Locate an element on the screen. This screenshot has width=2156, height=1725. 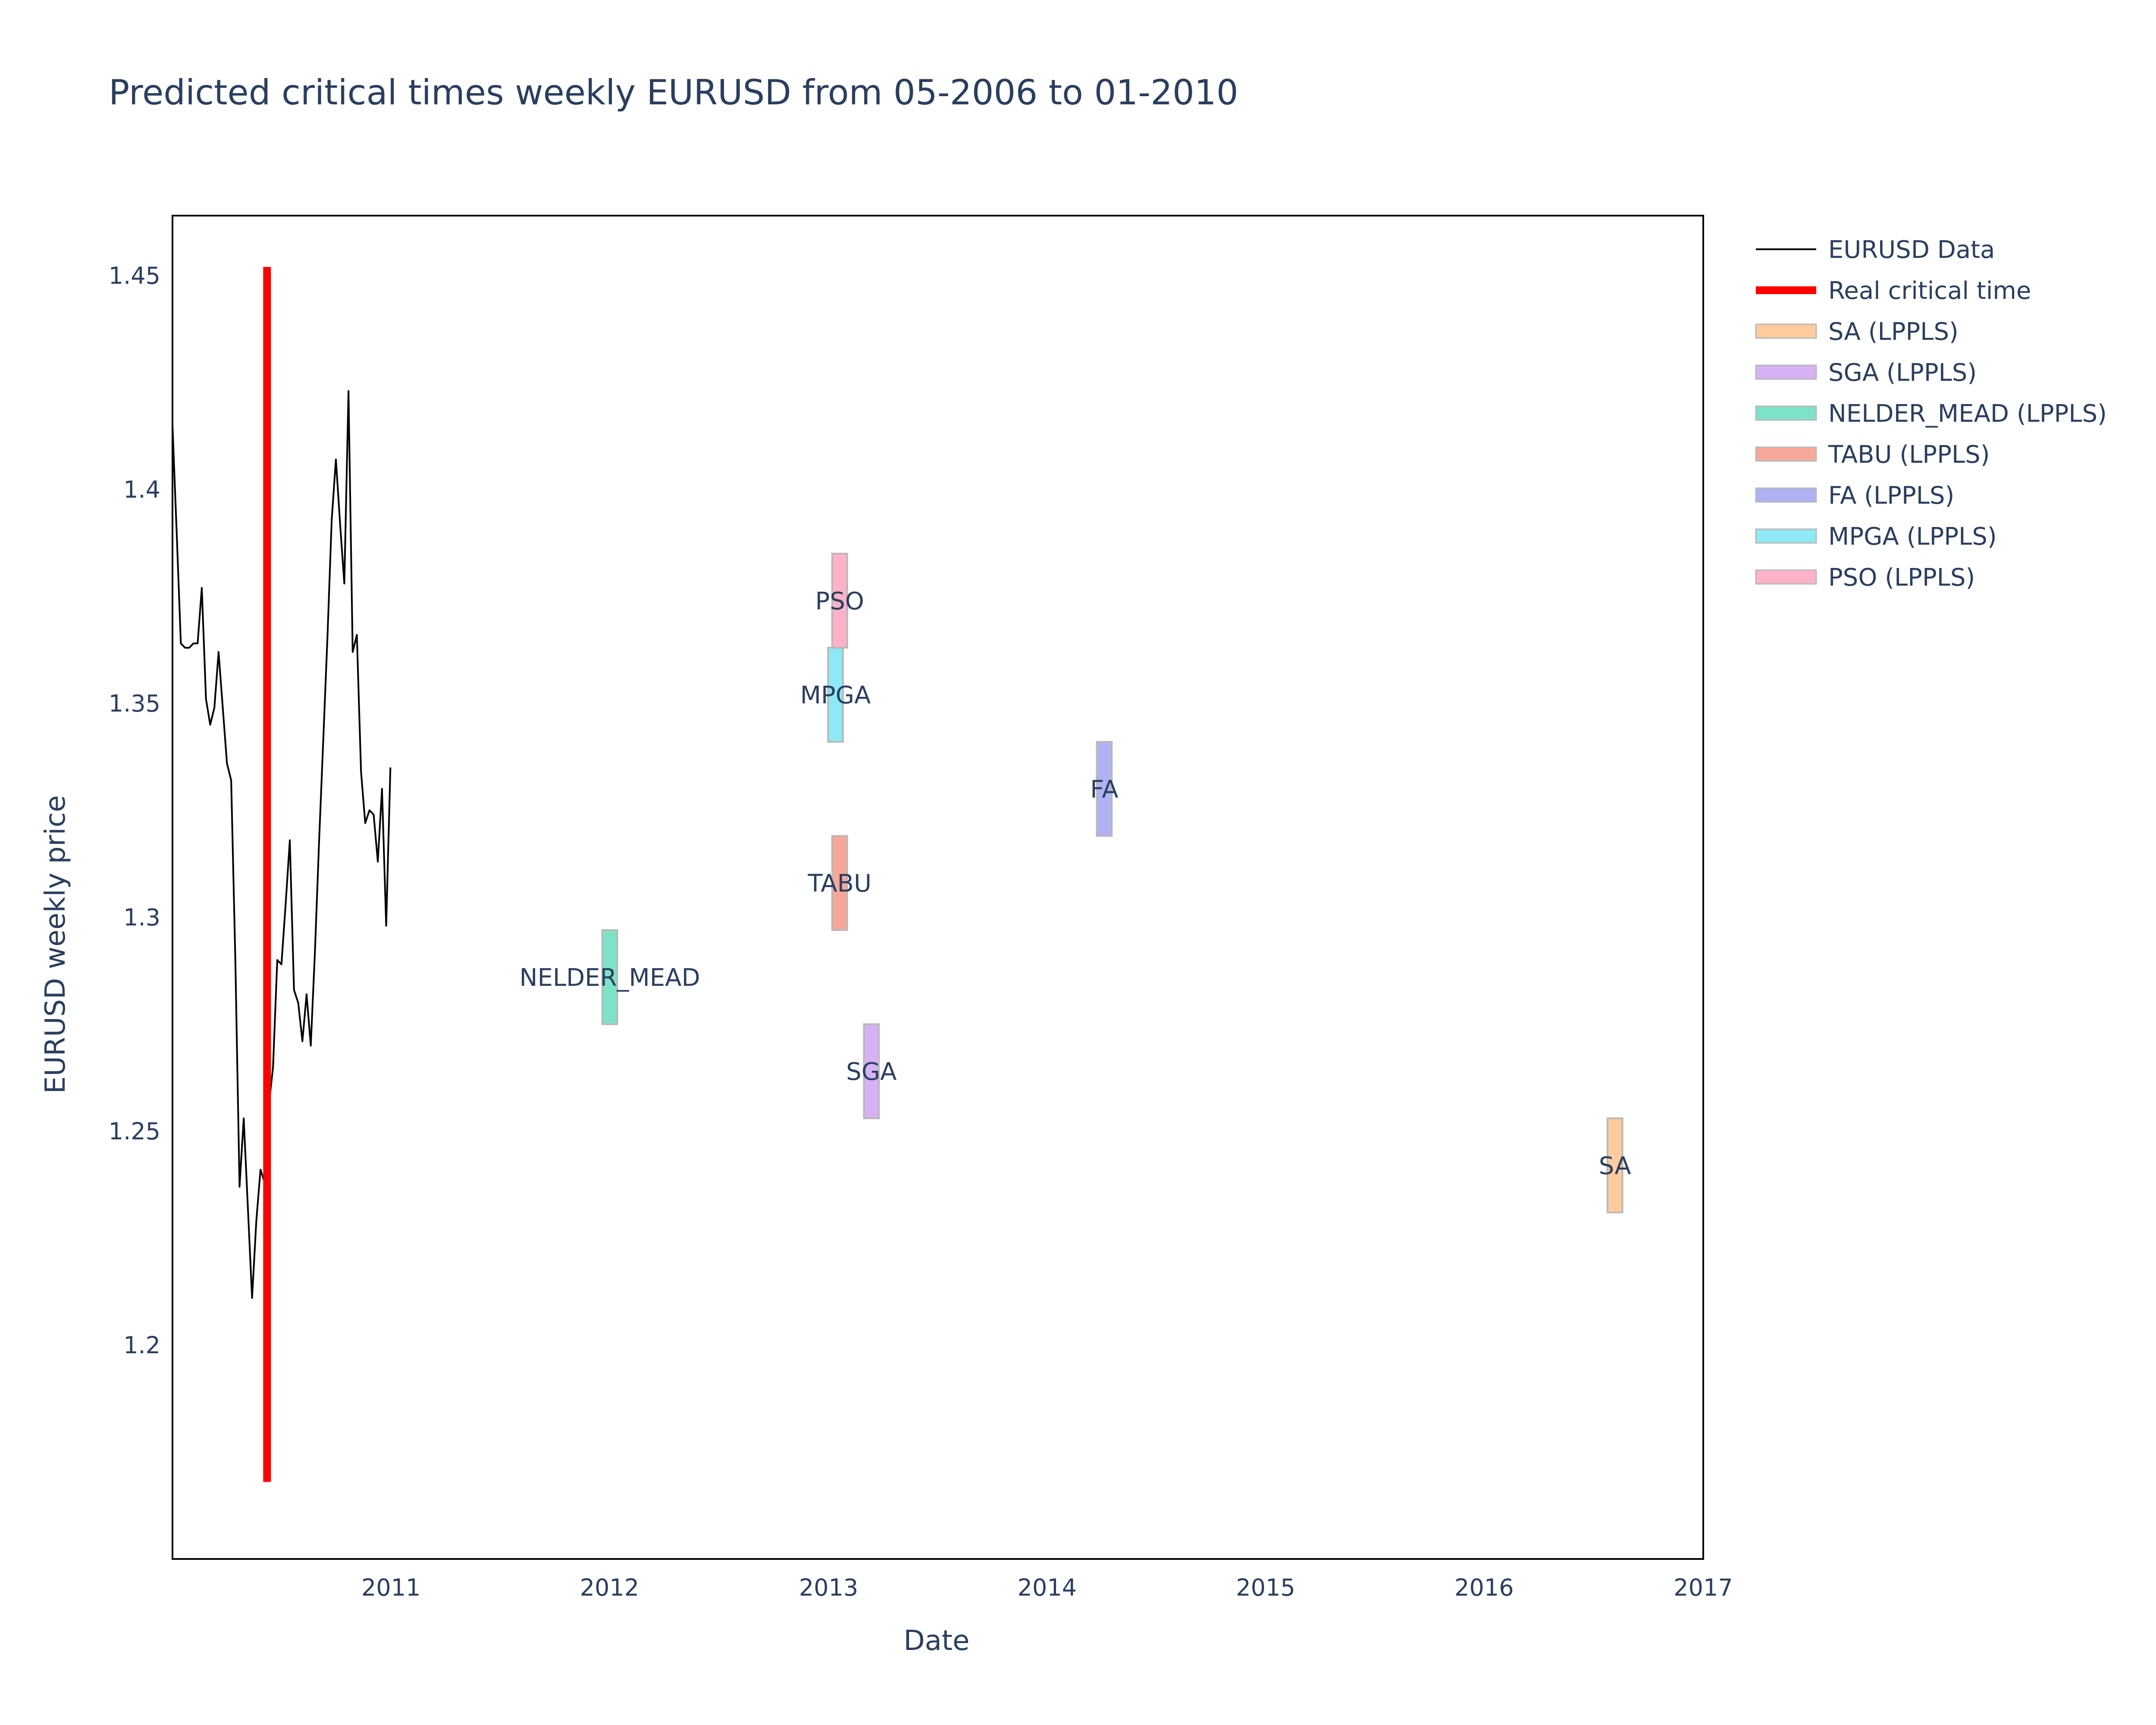
fa-box-label: FA is located at coordinates (1104, 789).